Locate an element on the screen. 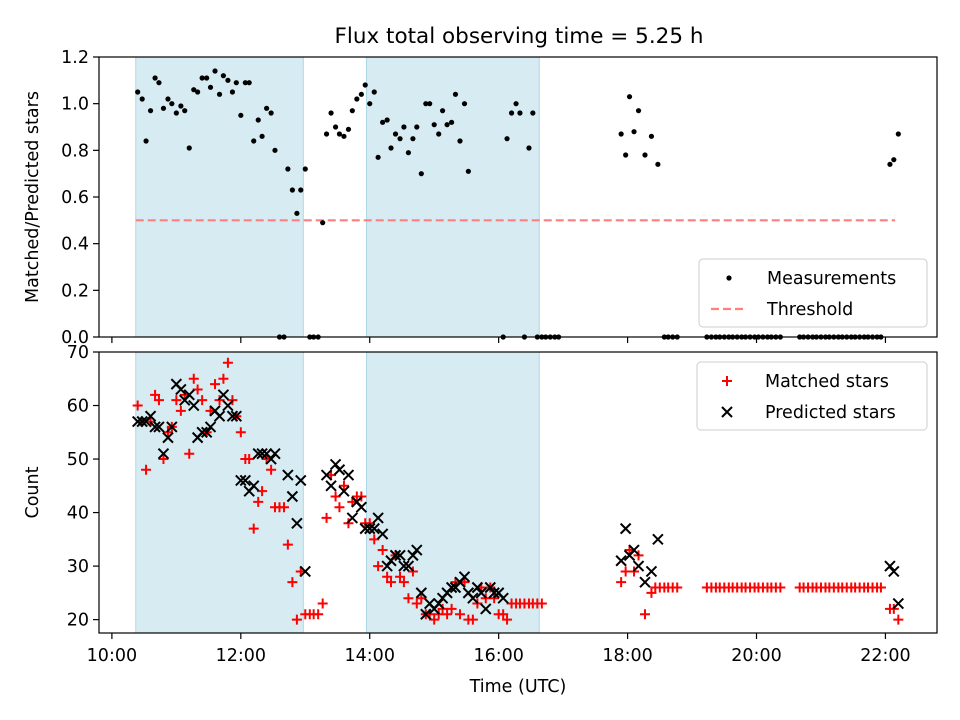  chart-title: Flux total observing time = 5.25 h is located at coordinates (519, 36).